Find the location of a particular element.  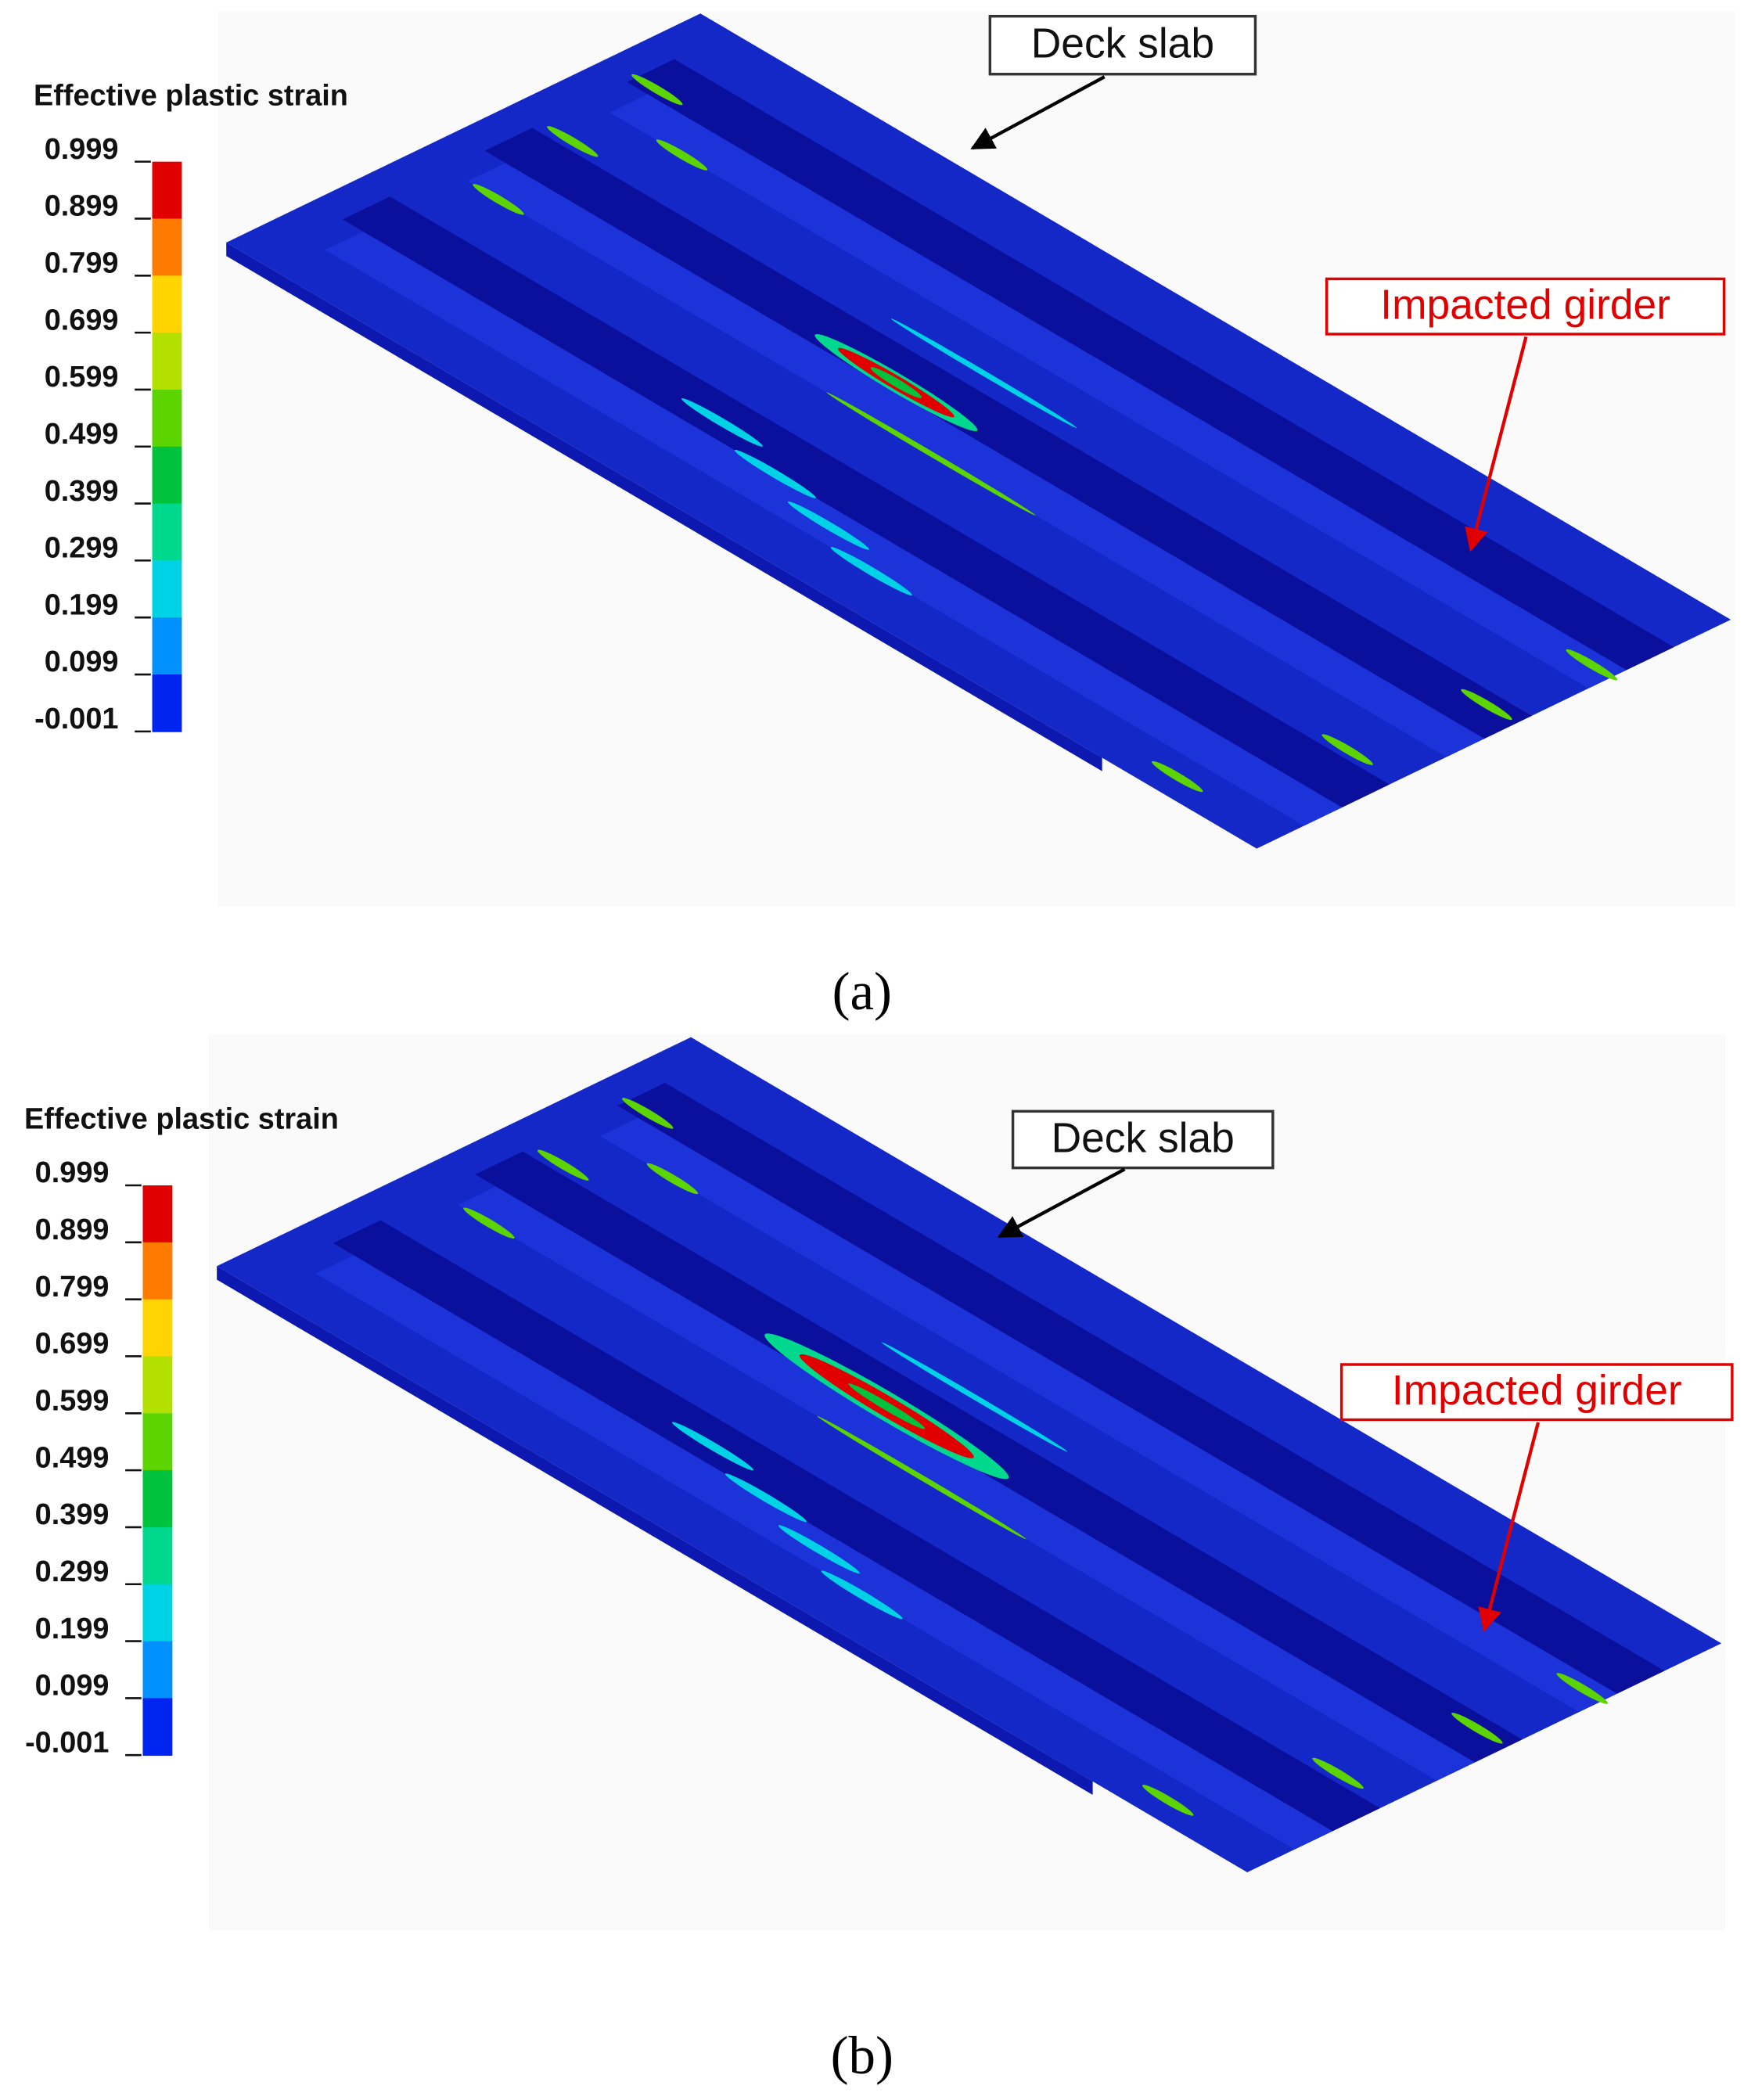

panel-caption: (b) is located at coordinates (862, 2055).